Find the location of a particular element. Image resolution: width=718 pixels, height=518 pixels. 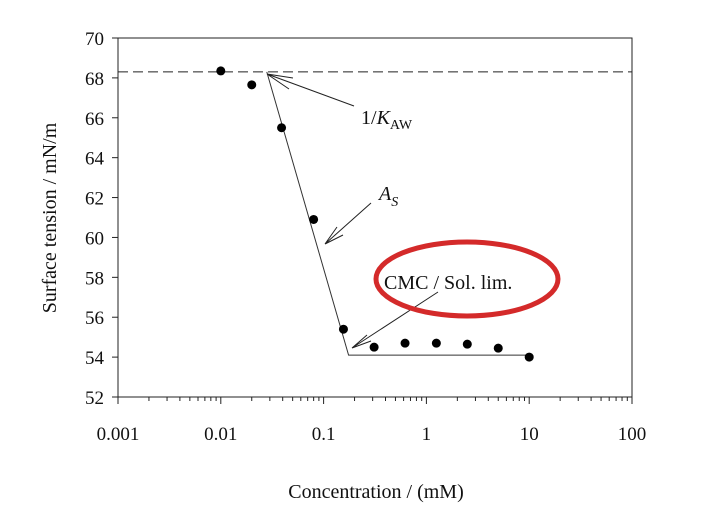

arrow-kaw is located at coordinates (310, 90).